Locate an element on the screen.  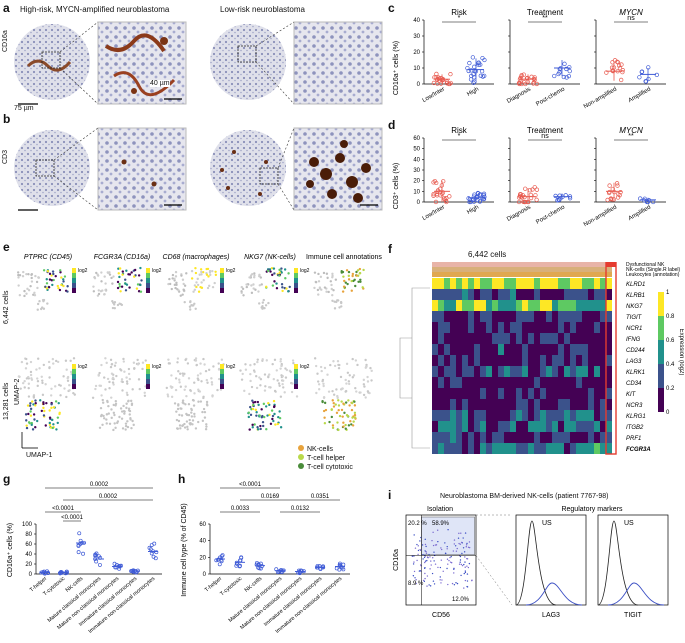
umap2-axis-label: UMAP-2 is located at coordinates (17, 391).